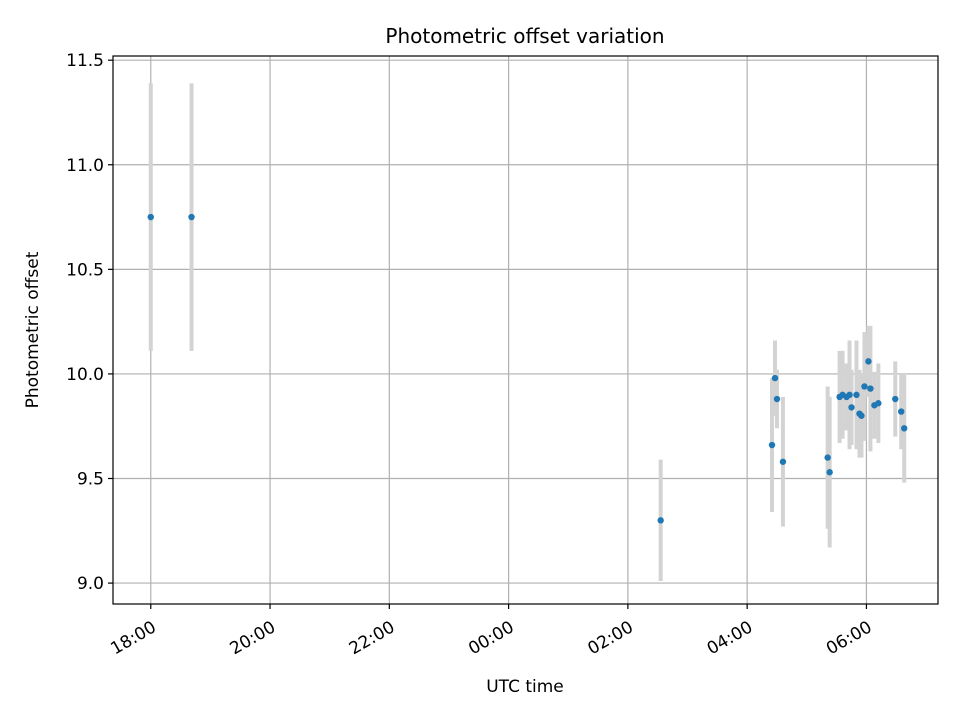 The width and height of the screenshot is (960, 720). Describe the element at coordinates (85, 166) in the screenshot. I see `y-tick-label: 11.0` at that location.